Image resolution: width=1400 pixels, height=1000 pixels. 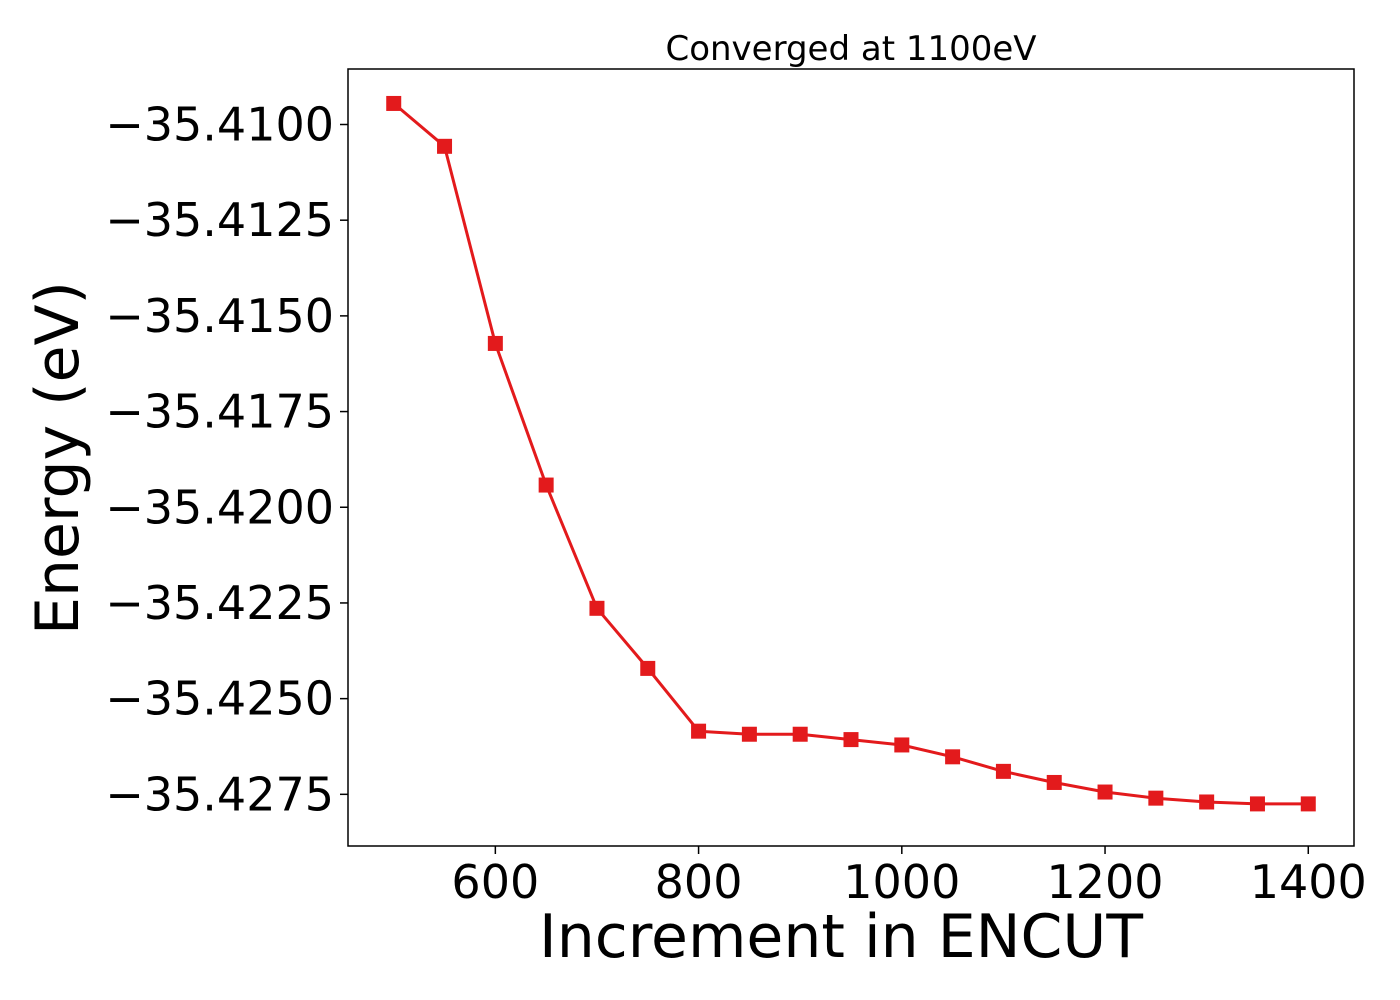 I want to click on y-tick-label: −35.4275, so click(x=219, y=794).